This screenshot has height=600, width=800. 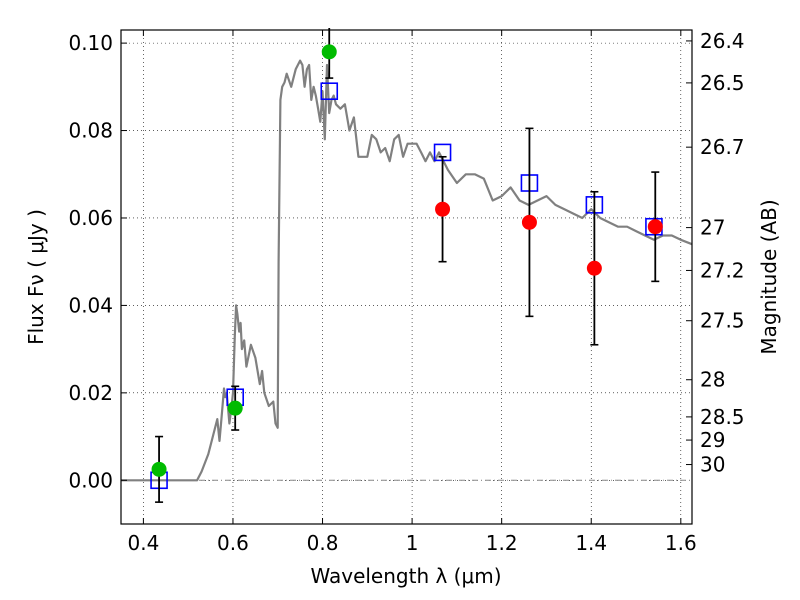 What do you see at coordinates (712, 228) in the screenshot?
I see `y2-tick-label: 27` at bounding box center [712, 228].